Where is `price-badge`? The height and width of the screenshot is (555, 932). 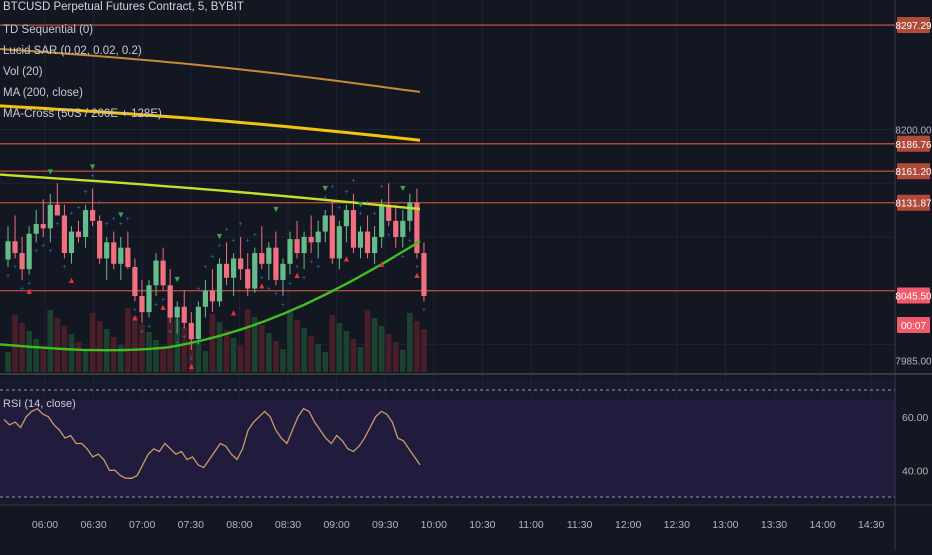 price-badge is located at coordinates (913, 171).